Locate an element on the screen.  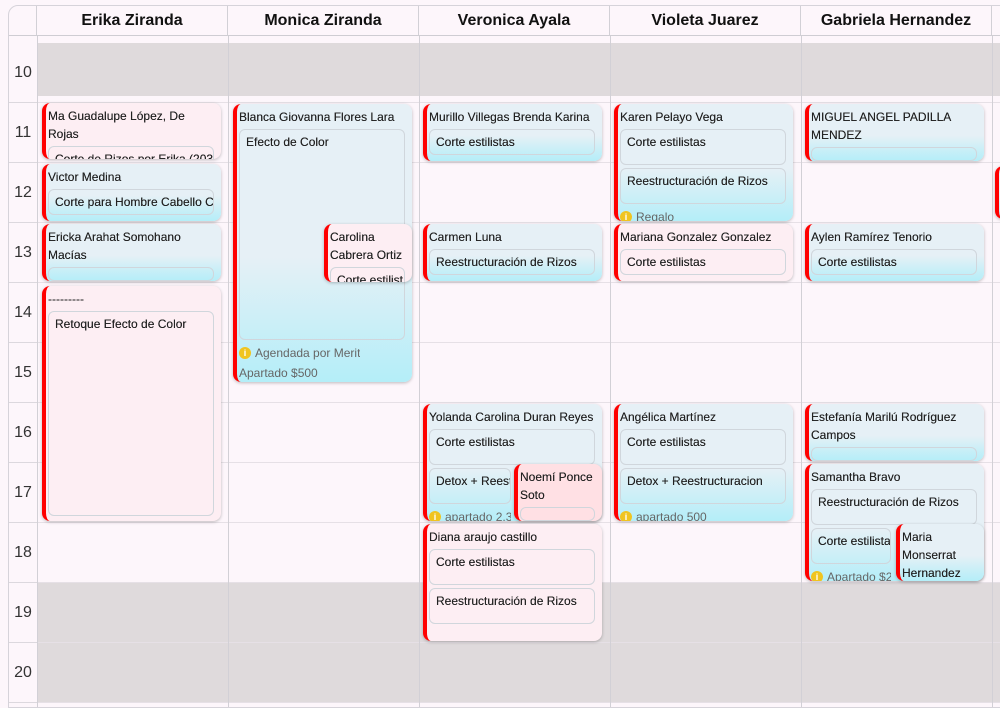
appointment-note: i apartado 500 is located at coordinates (705, 514).